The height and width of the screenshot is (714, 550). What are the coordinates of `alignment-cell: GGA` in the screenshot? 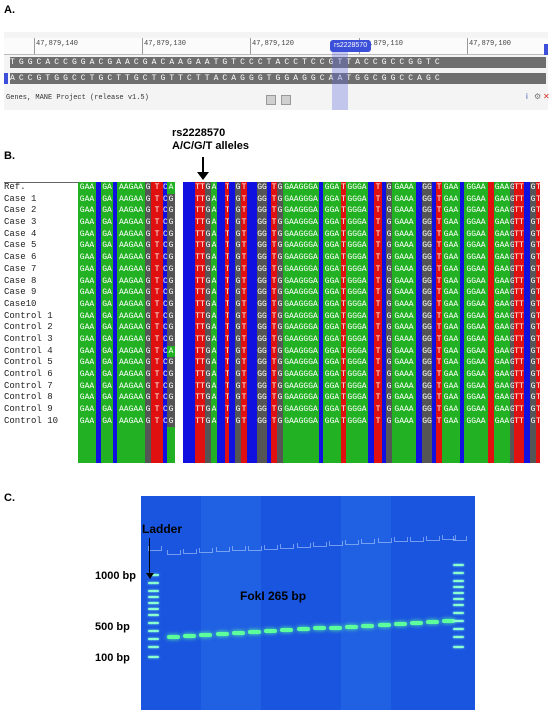 It's located at (332, 316).